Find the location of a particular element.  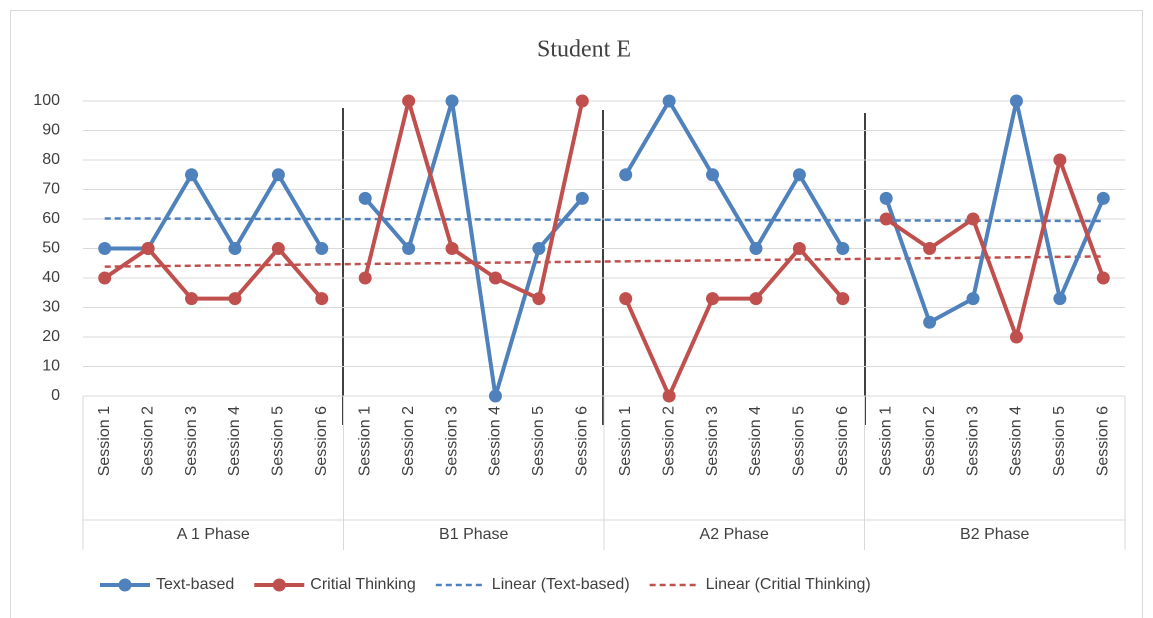

group-label: B2 Phase is located at coordinates (994, 534).